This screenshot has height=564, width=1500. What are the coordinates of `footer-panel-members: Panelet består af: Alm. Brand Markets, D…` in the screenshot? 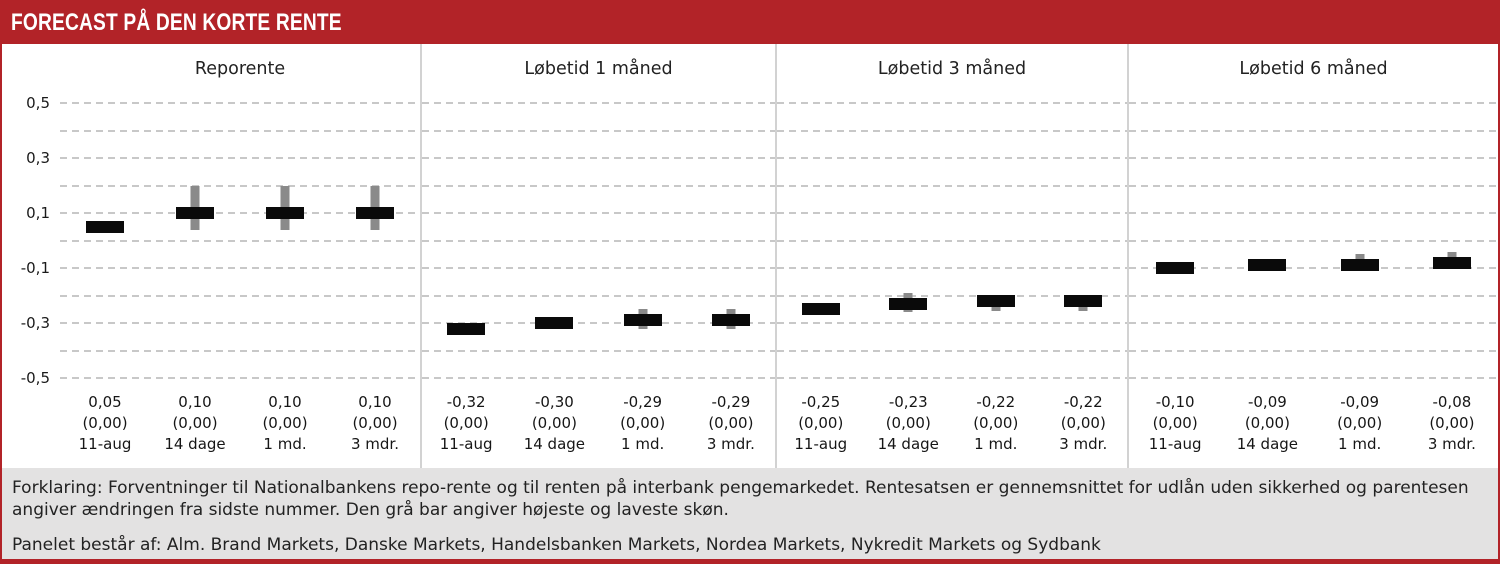 It's located at (556, 544).